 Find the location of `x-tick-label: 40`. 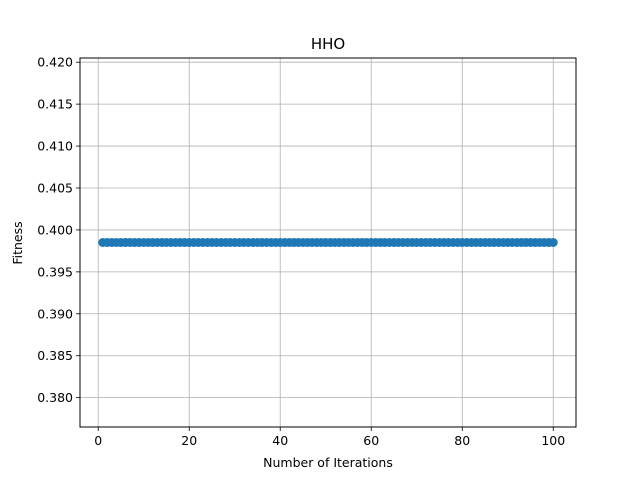

x-tick-label: 40 is located at coordinates (280, 440).